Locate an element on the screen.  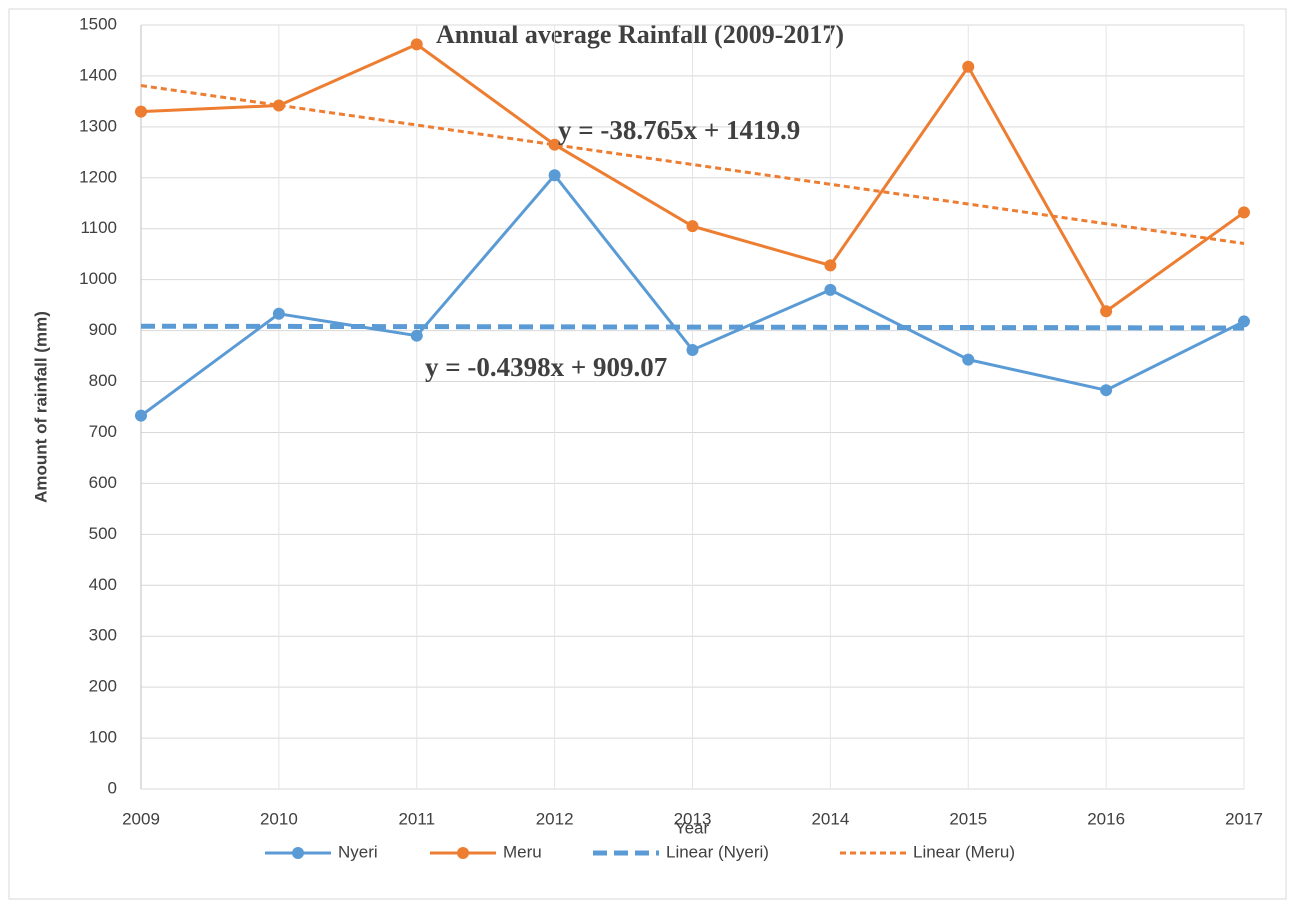
y-tick-label: 1100 is located at coordinates (98, 227).